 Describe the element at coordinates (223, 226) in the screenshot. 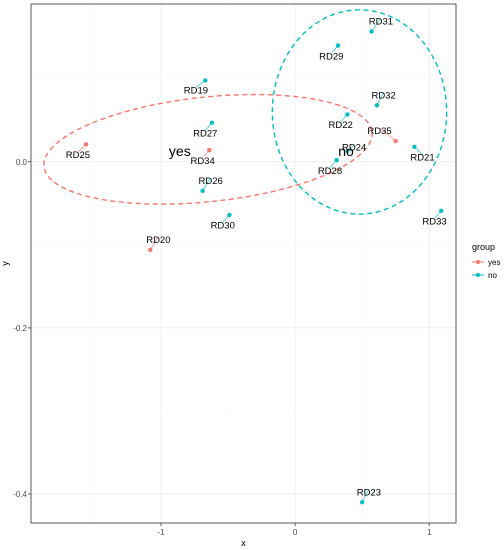

I see `point-label-rd30: RD30` at that location.